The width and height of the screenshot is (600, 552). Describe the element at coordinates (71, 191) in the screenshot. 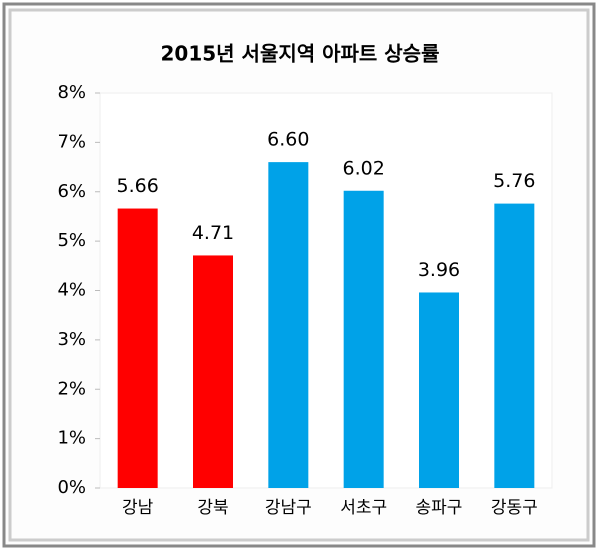

I see `y-tick-label: 6%` at that location.